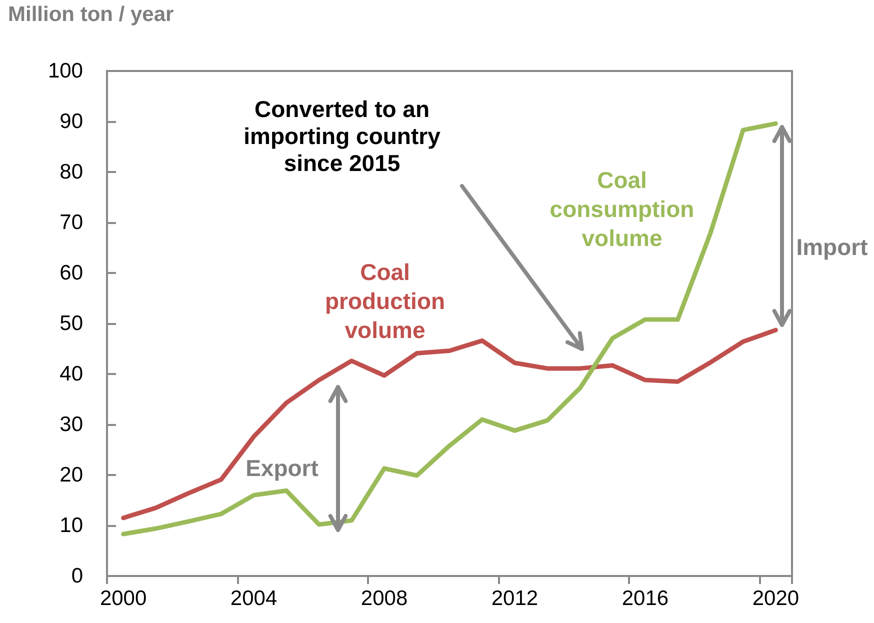  I want to click on y-tick-label: 80, so click(71, 172).